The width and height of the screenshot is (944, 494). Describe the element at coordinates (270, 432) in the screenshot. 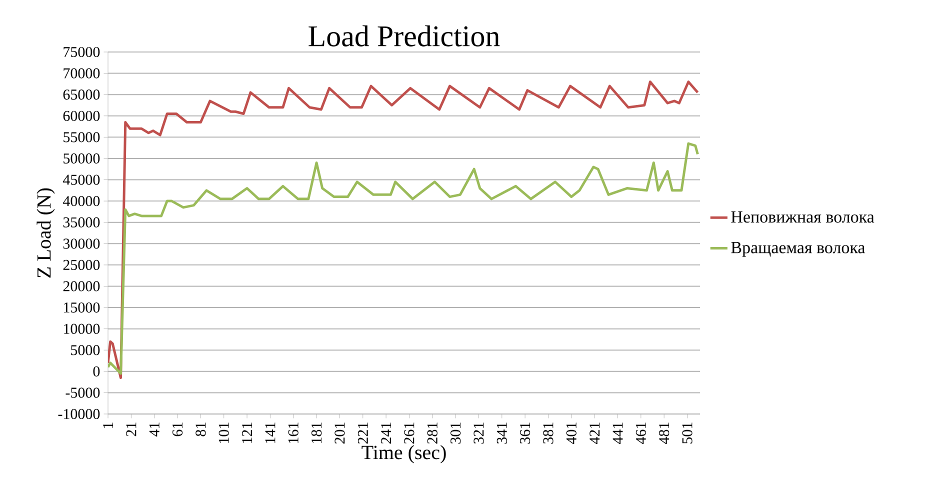

I see `x-tick-label: 141` at that location.